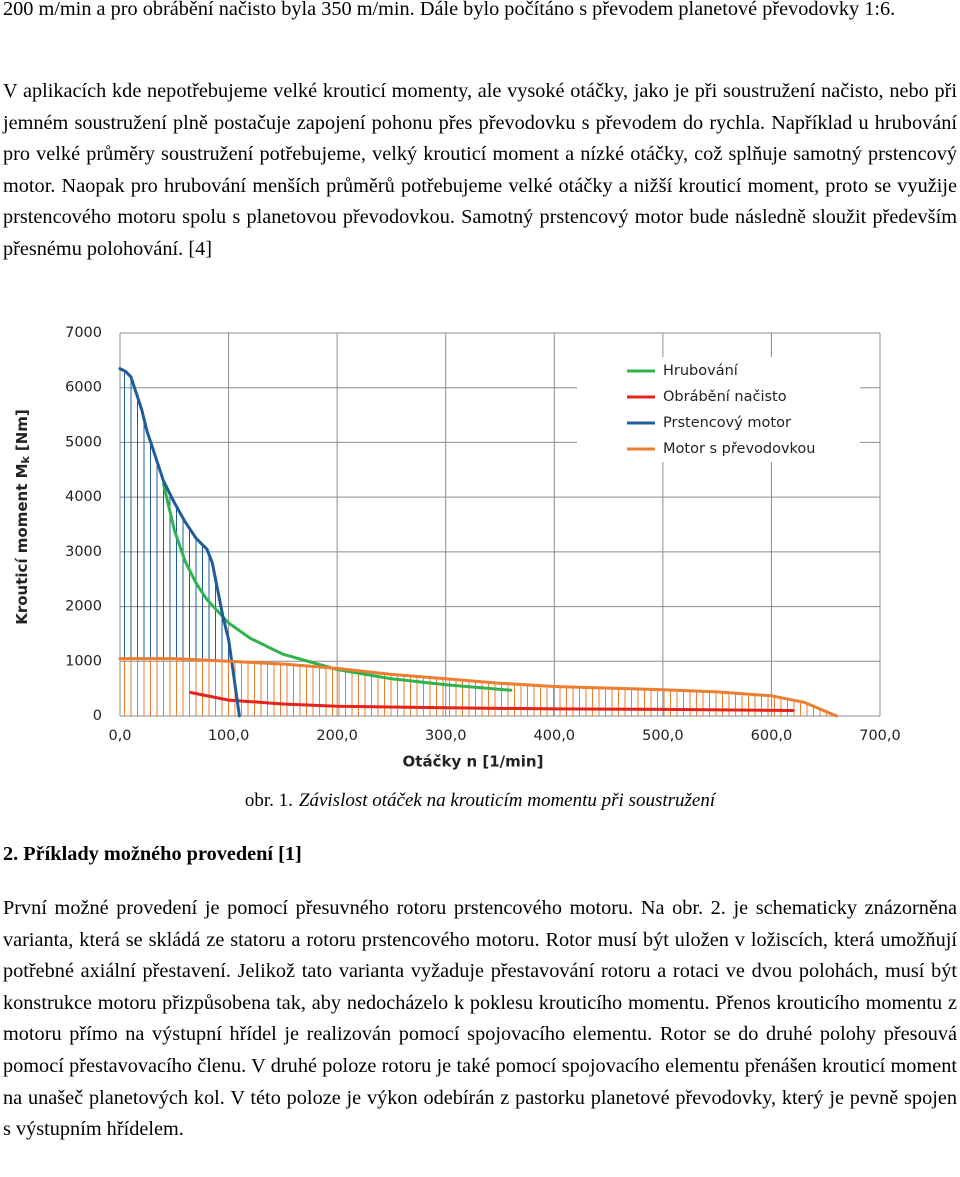  What do you see at coordinates (152, 854) in the screenshot?
I see `section-heading: 2. Příklady možného provedení [1]` at bounding box center [152, 854].